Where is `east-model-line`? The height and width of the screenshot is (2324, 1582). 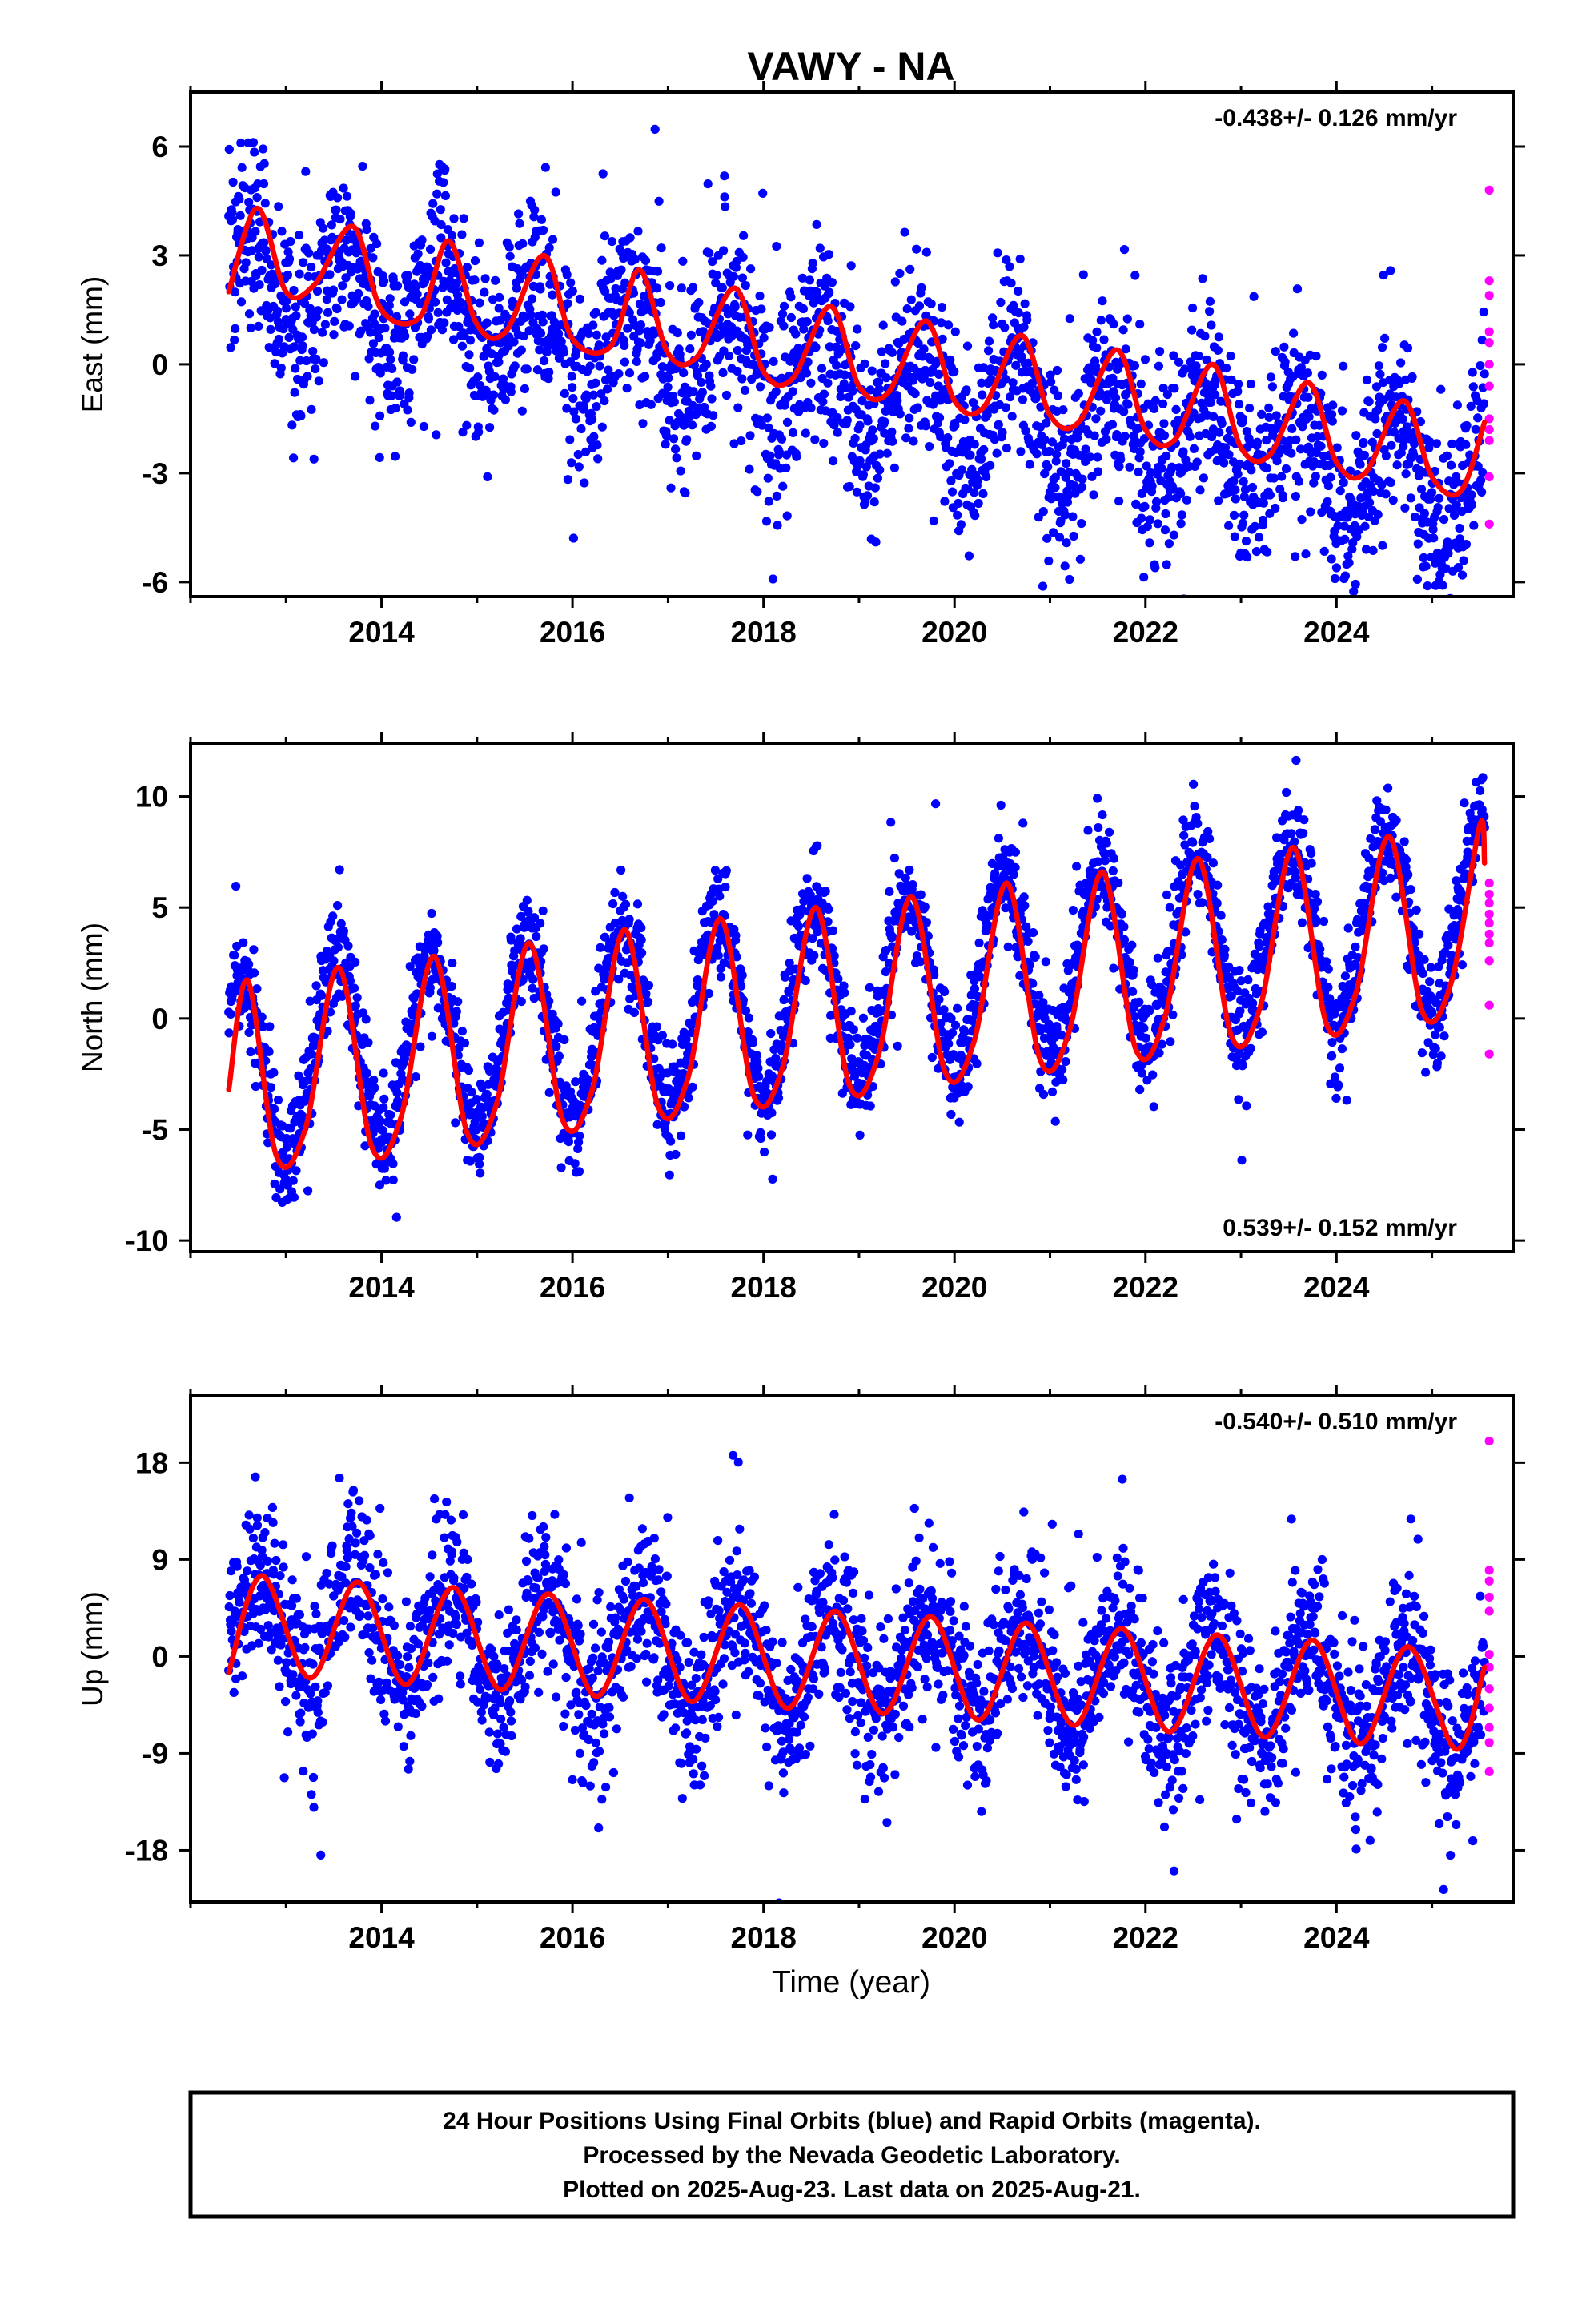 east-model-line is located at coordinates (857, 351).